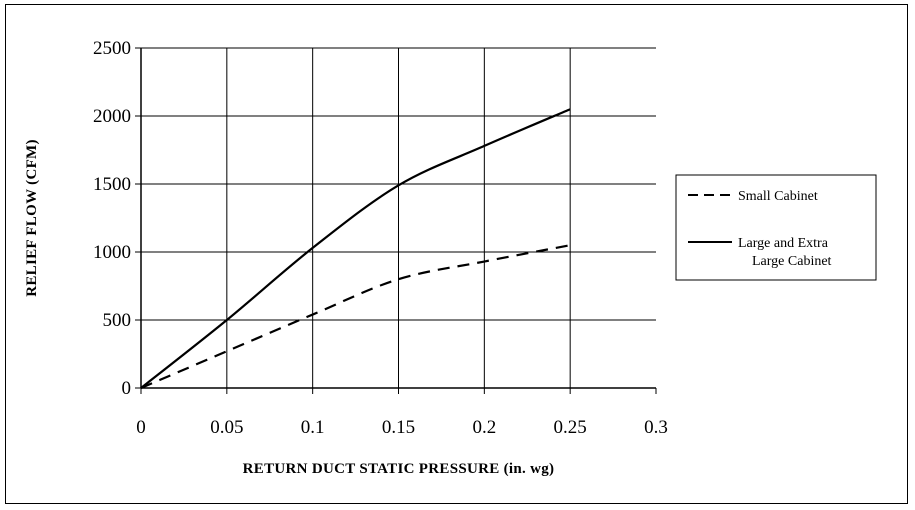 Image resolution: width=915 pixels, height=510 pixels. What do you see at coordinates (570, 427) in the screenshot?
I see `x-tick-label: 0.25` at bounding box center [570, 427].